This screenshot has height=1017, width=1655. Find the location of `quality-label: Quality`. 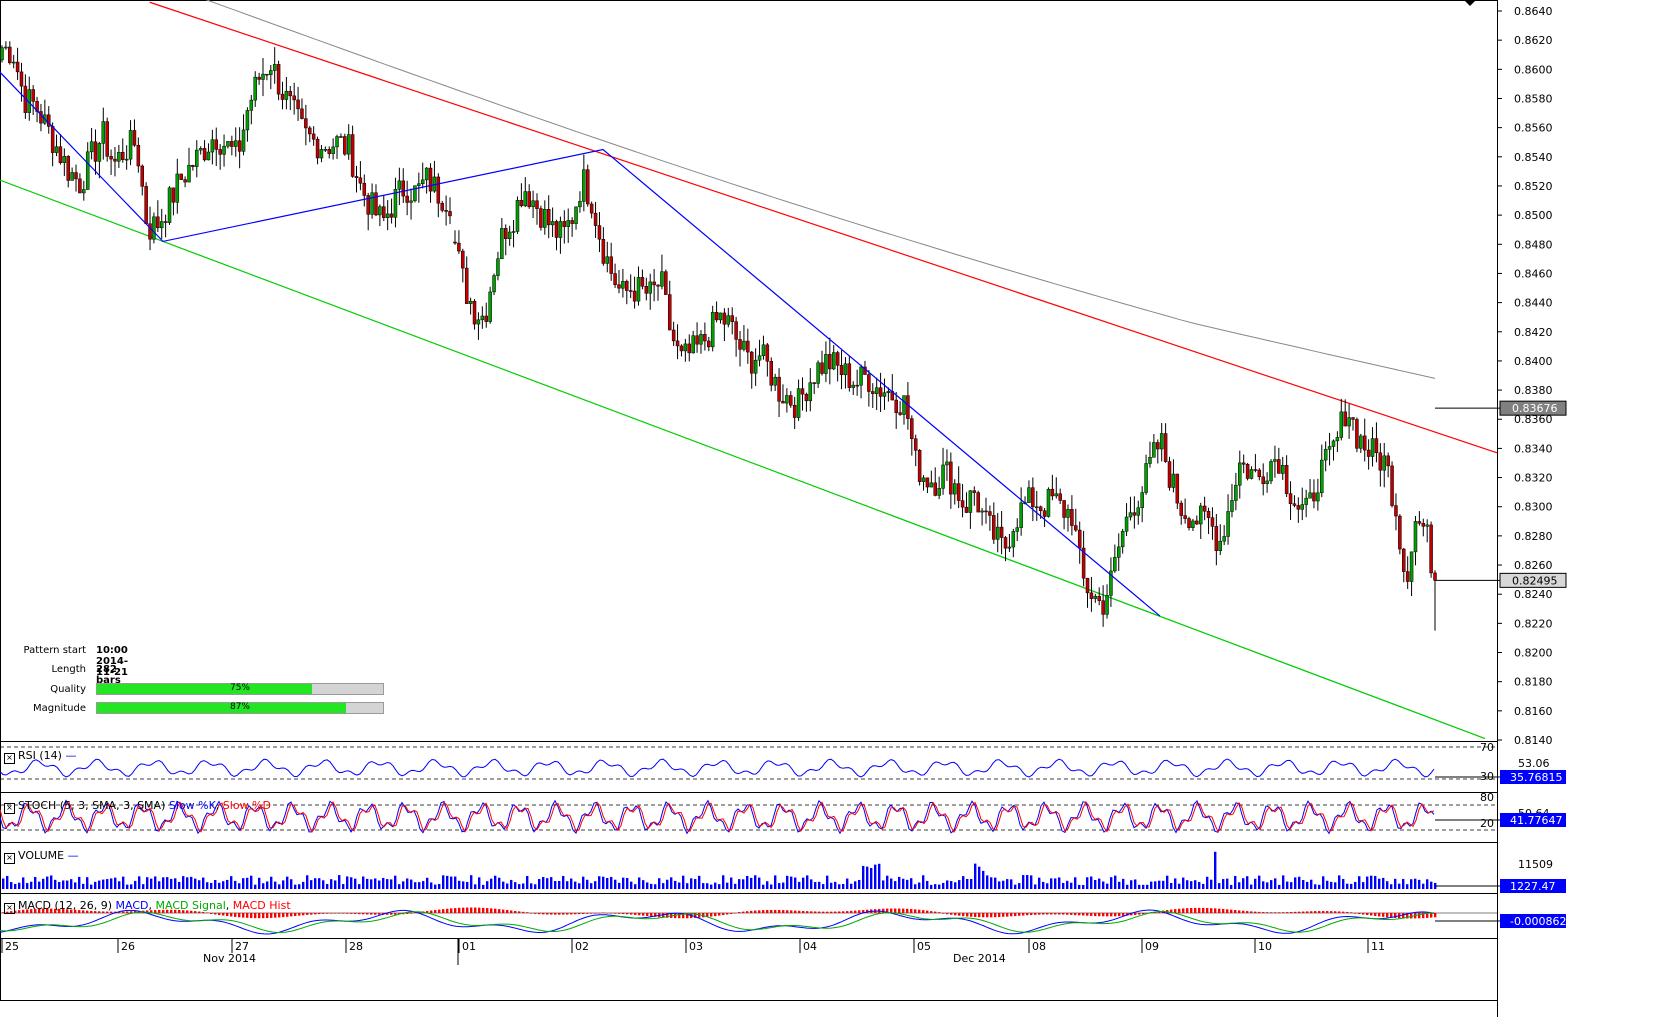

quality-label: Quality is located at coordinates (68, 689).